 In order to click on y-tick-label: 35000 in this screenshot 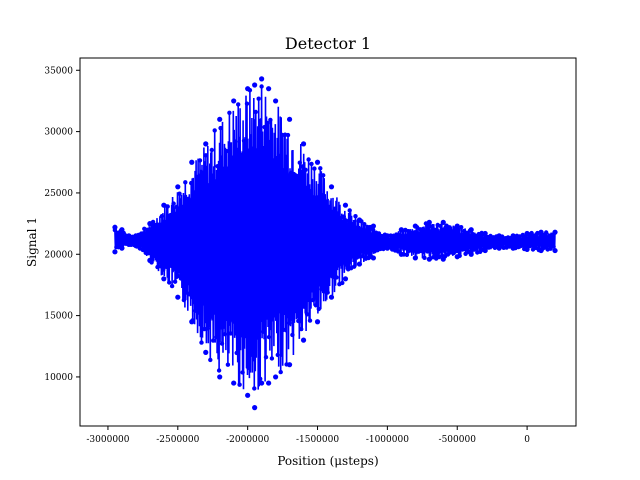, I will do `click(58, 71)`.